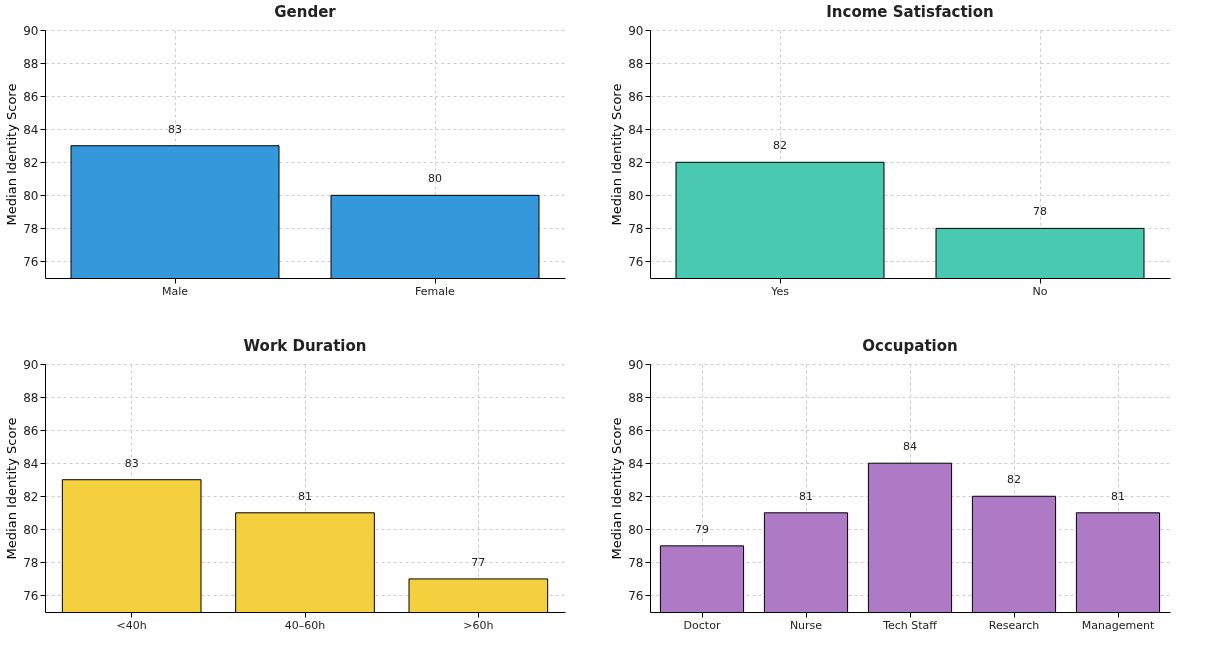 This screenshot has width=1211, height=671. Describe the element at coordinates (1118, 625) in the screenshot. I see `x-tick-label: Management` at that location.